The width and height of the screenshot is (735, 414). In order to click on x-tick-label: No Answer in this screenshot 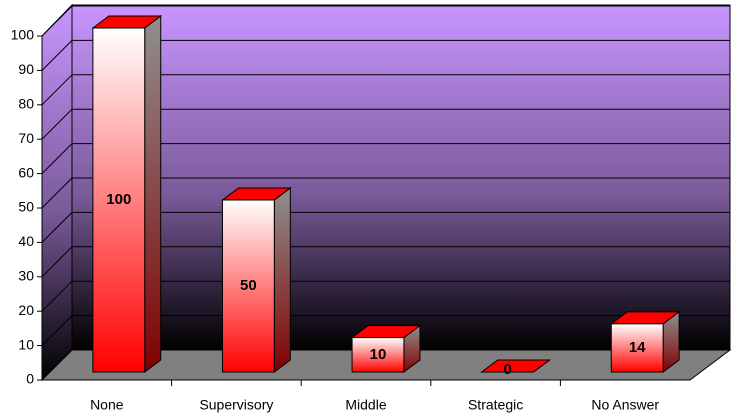, I will do `click(625, 405)`.